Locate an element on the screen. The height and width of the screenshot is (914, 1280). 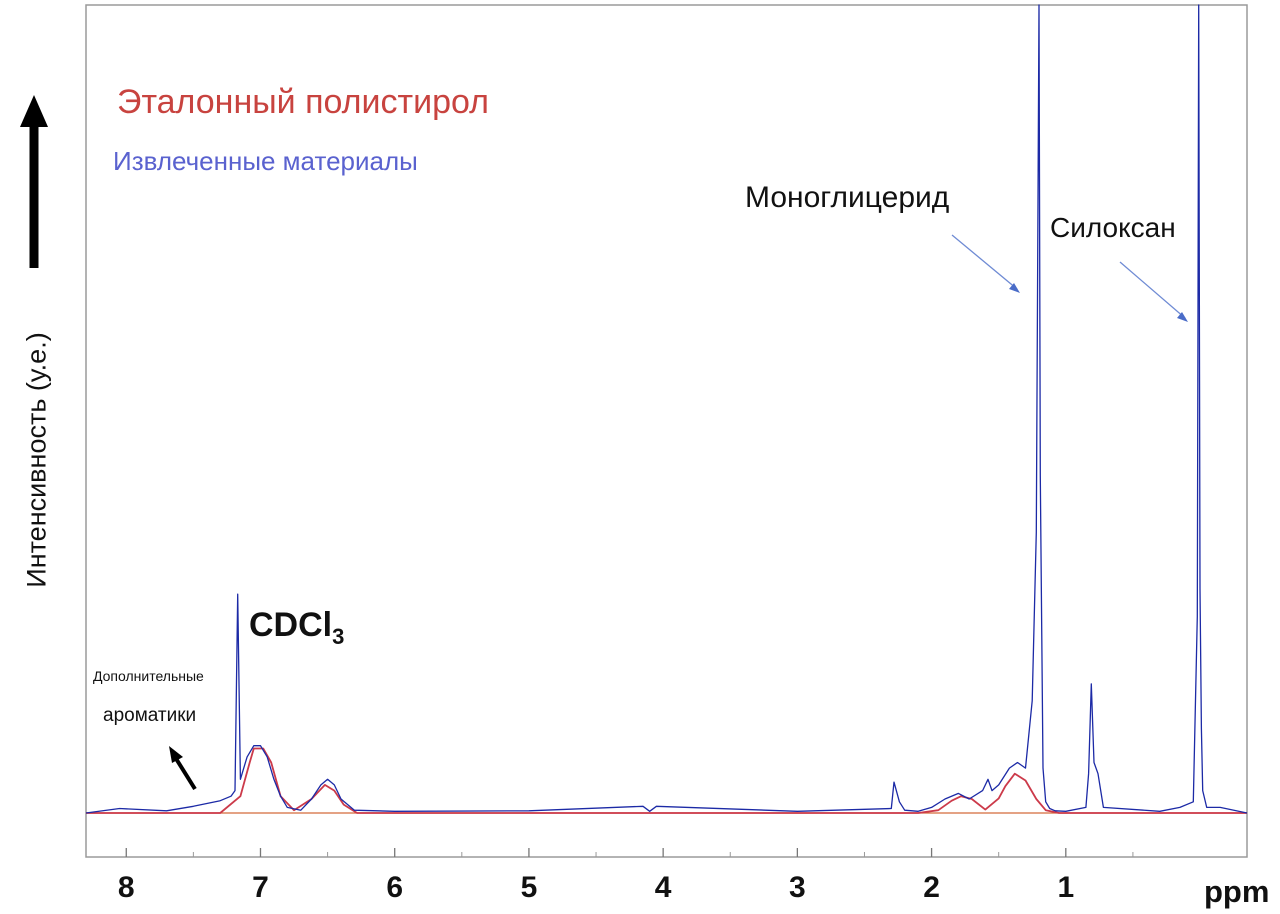
x-tick-label-8: 8 is located at coordinates (126, 887).